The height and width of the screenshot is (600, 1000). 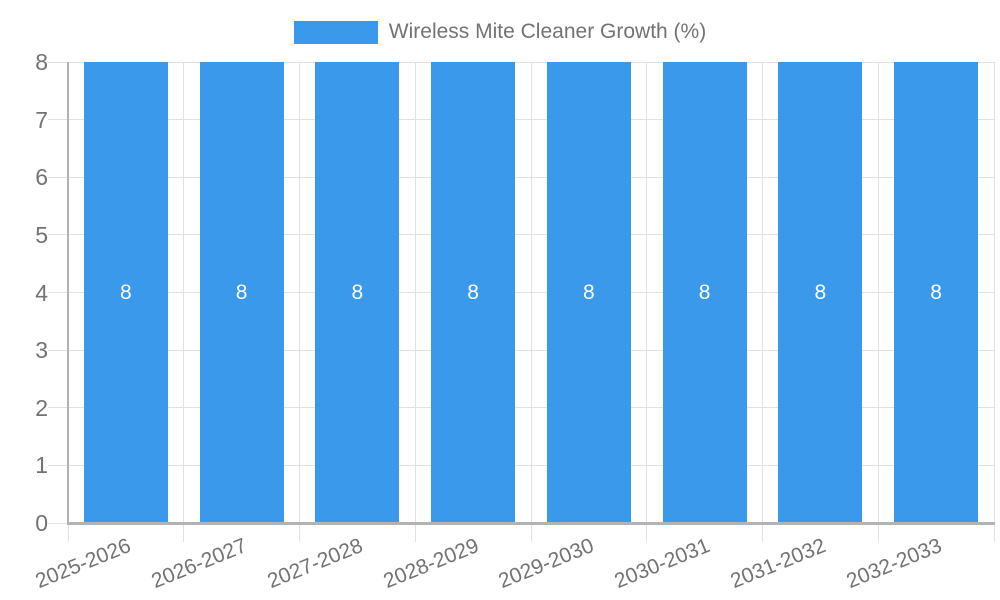 What do you see at coordinates (83, 563) in the screenshot?
I see `x-tick-label: 2025-2026` at bounding box center [83, 563].